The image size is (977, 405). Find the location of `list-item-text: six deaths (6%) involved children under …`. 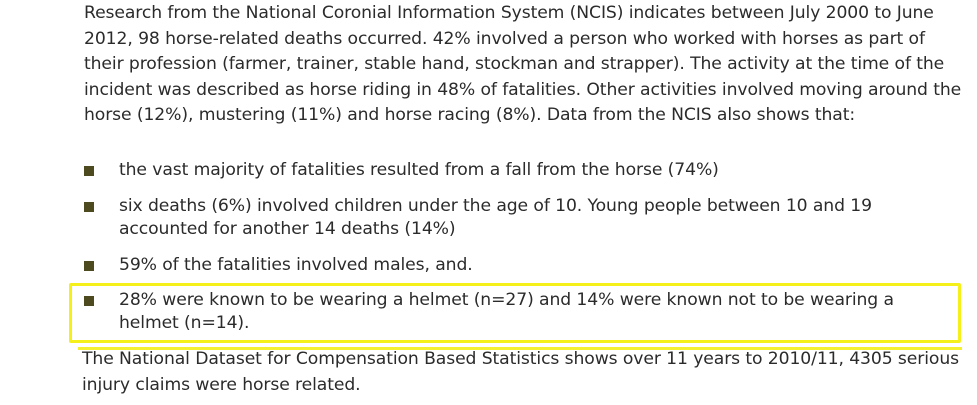

list-item-text: six deaths (6%) involved children under … is located at coordinates (495, 217).